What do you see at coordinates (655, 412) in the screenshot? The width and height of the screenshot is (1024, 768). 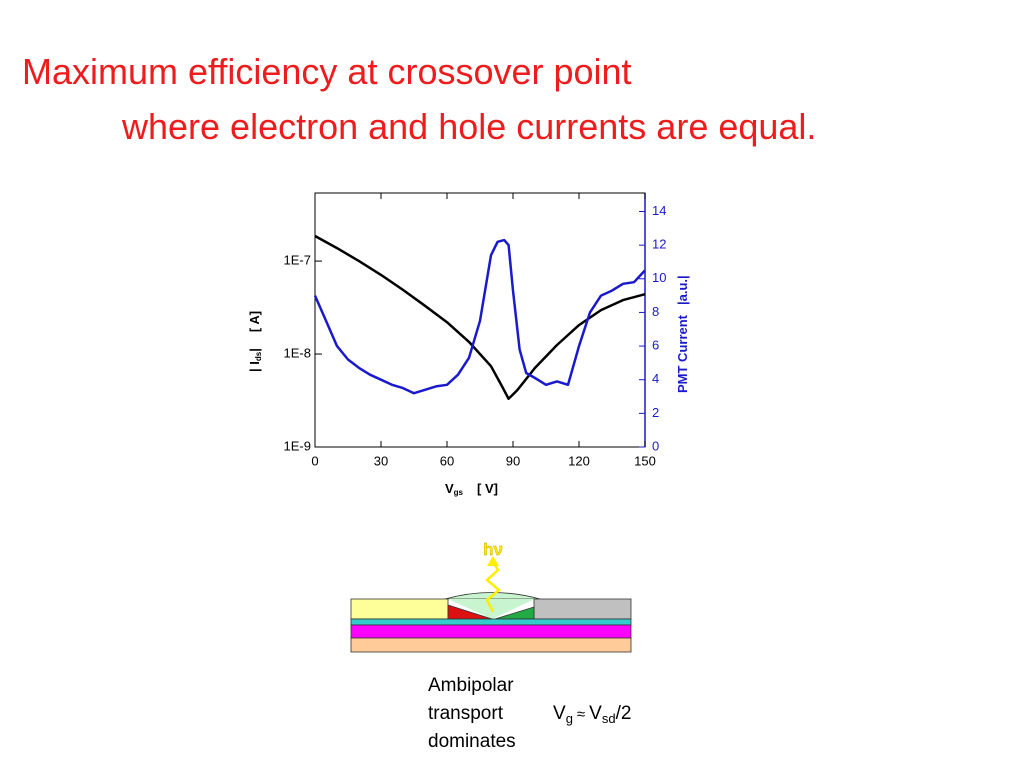 I see `y2-tick-label: 2` at bounding box center [655, 412].